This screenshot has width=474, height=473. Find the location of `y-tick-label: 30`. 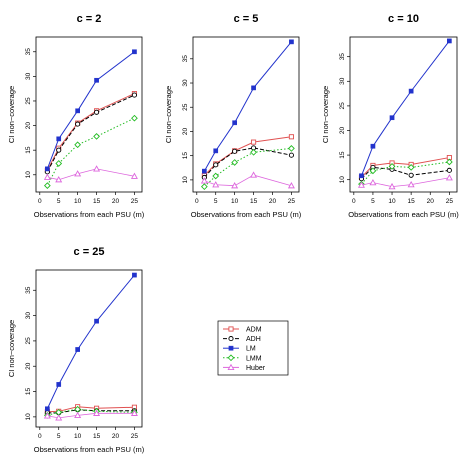

y-tick-label: 30 is located at coordinates (185, 83).